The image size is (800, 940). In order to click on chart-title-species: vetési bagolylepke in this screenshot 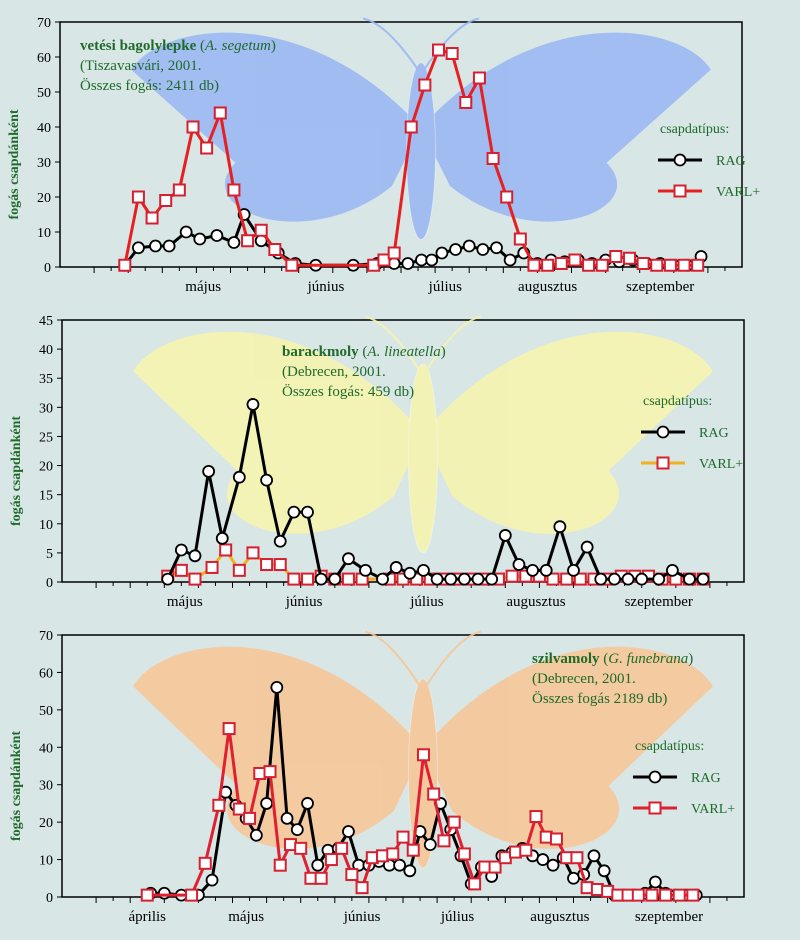, I will do `click(138, 46)`.